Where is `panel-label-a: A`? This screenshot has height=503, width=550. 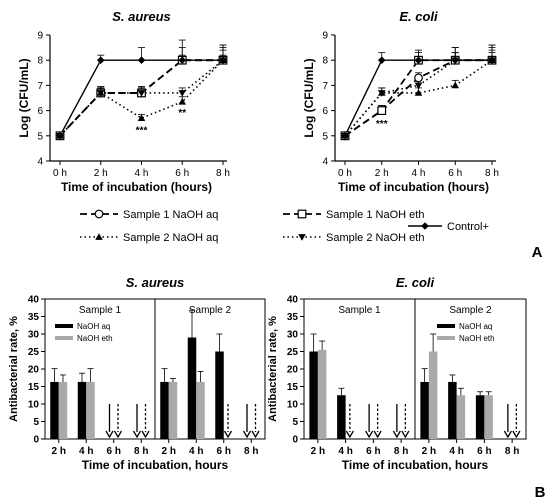
panel-label-a: A is located at coordinates (537, 252).